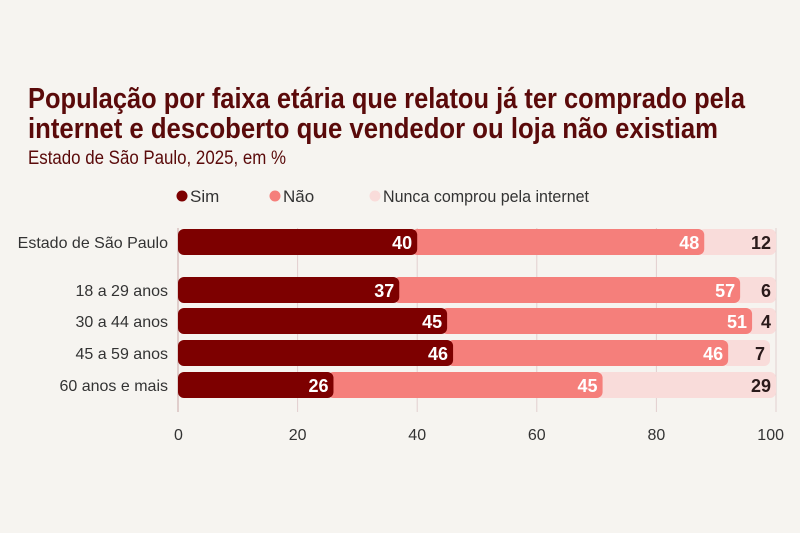 The image size is (800, 533). I want to click on category-label: 45 a 59 anos, so click(121, 354).